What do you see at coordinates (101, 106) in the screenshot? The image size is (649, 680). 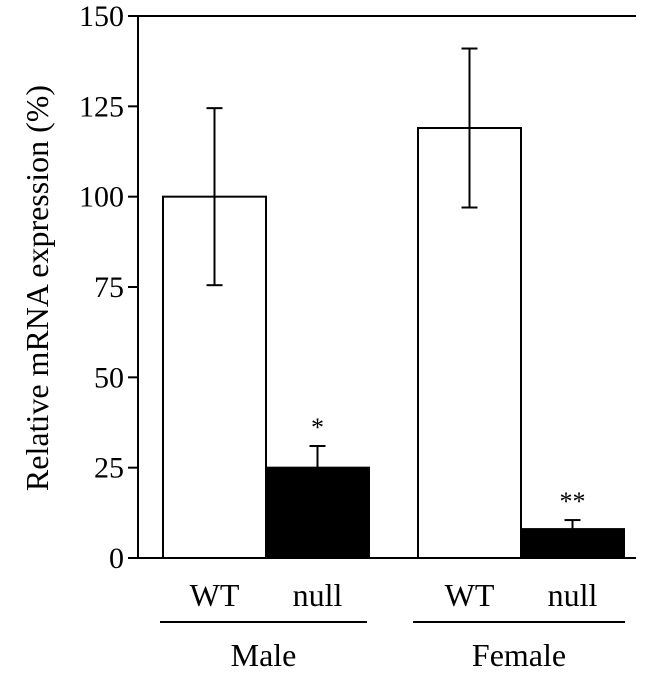 I see `y-tick-label: 125` at bounding box center [101, 106].